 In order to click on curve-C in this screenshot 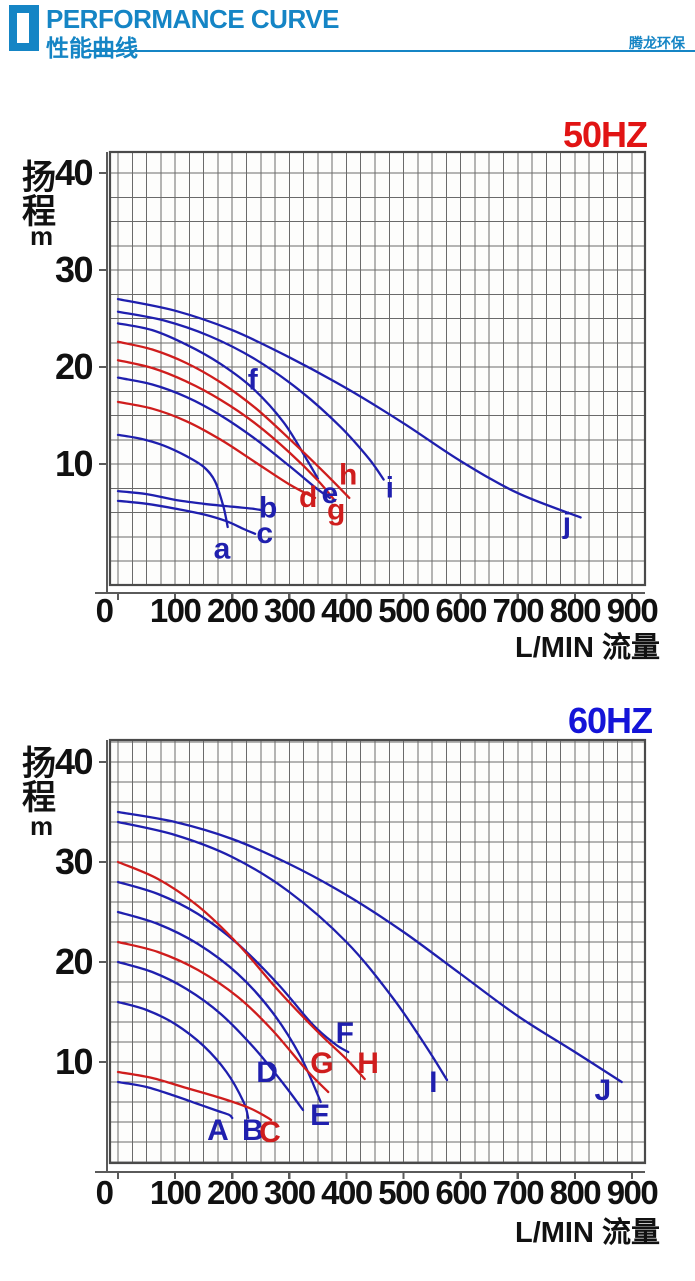, I will do `click(194, 1096)`.